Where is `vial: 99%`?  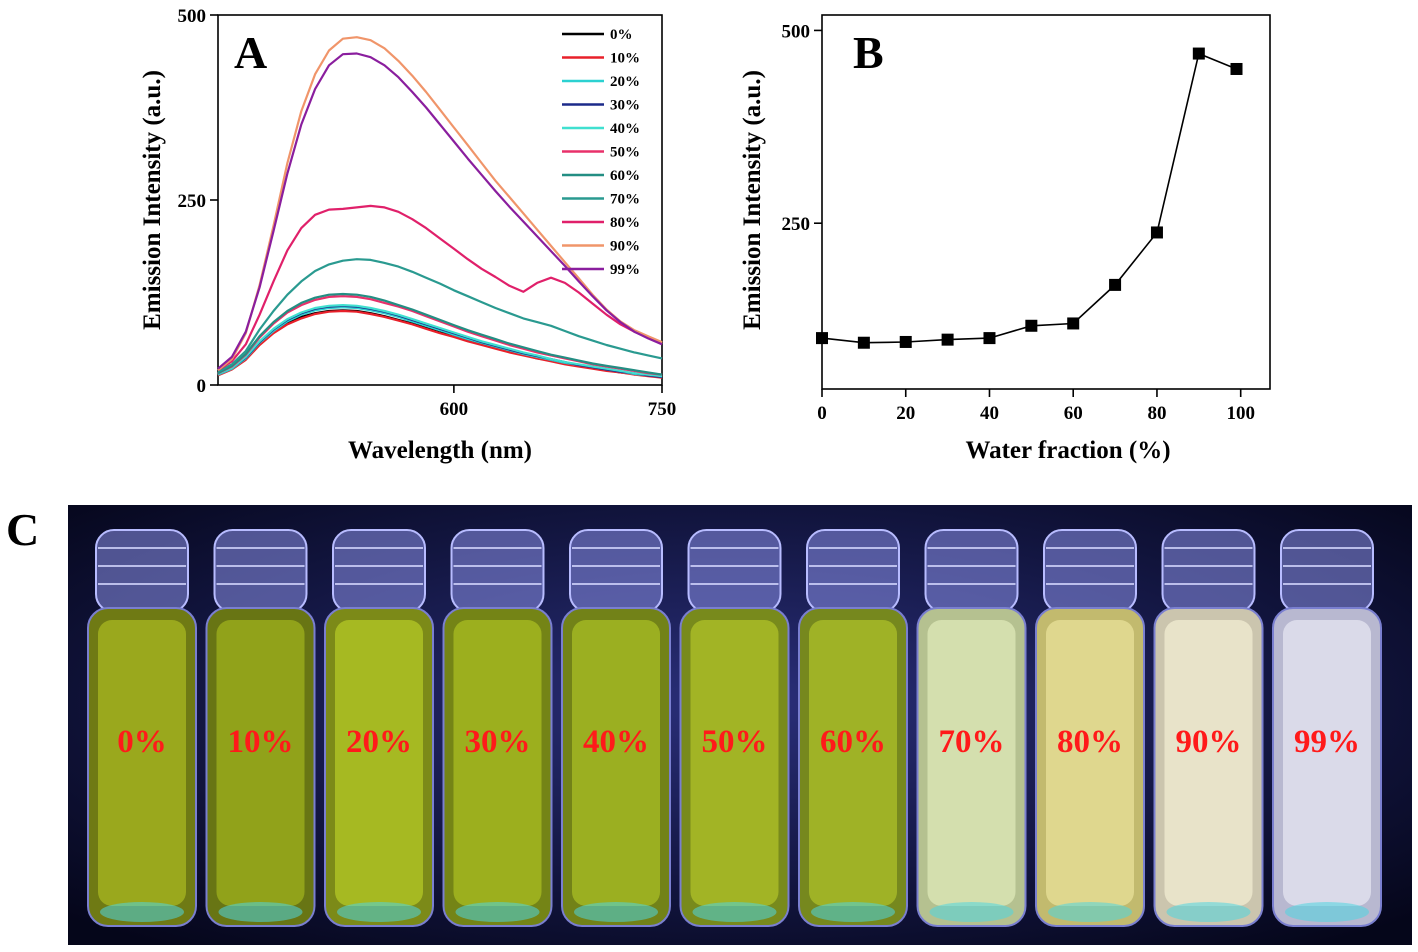
vial: 99% is located at coordinates (1327, 728).